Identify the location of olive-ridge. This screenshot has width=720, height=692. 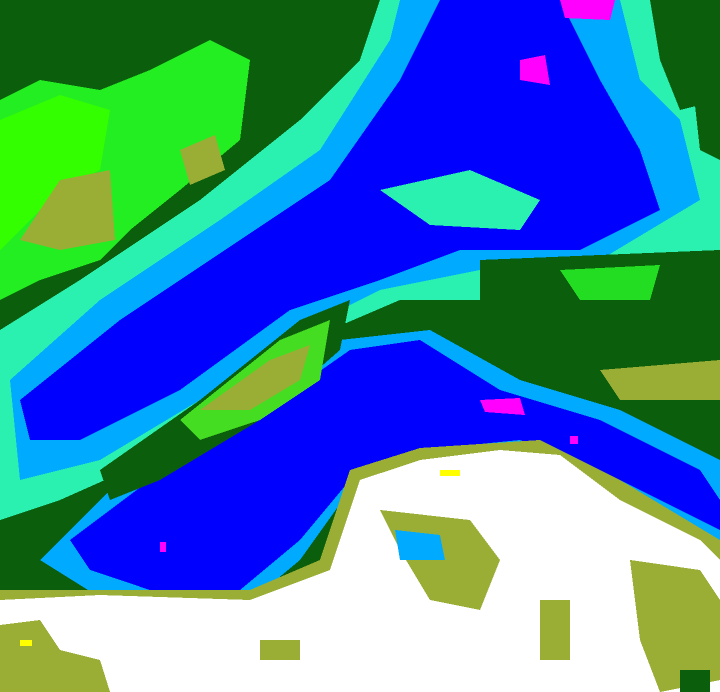
(255, 377).